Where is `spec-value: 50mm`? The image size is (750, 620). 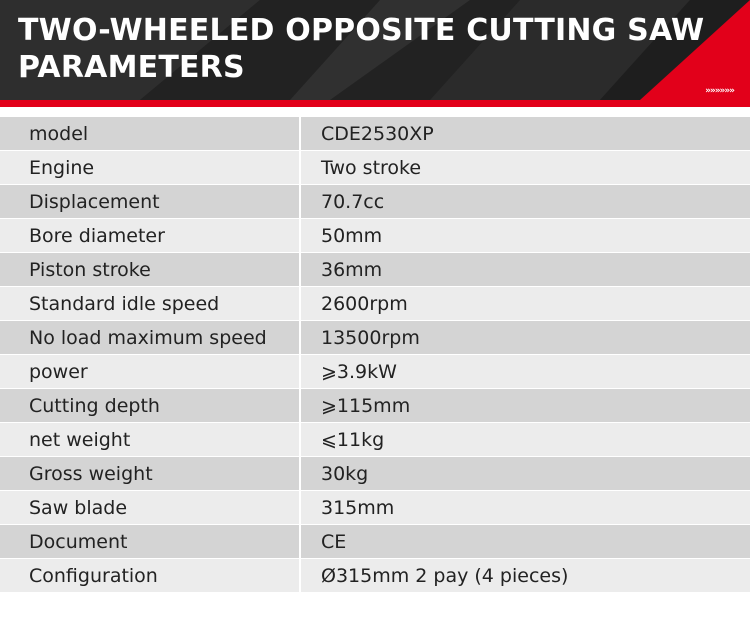 spec-value: 50mm is located at coordinates (525, 235).